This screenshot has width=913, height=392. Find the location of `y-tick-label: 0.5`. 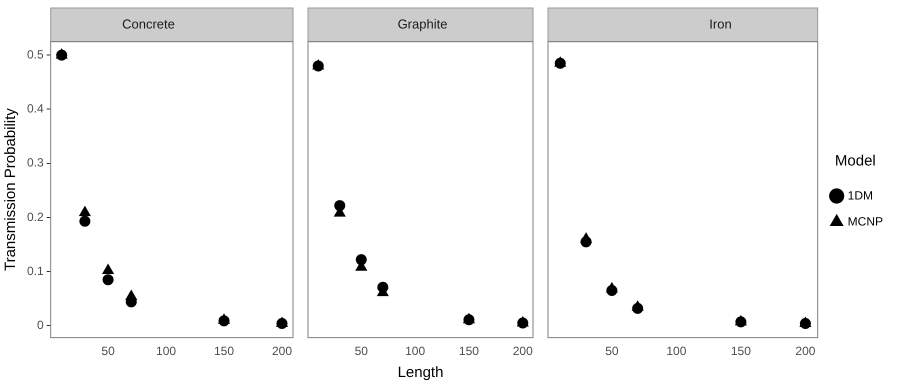

y-tick-label: 0.5 is located at coordinates (35, 54).